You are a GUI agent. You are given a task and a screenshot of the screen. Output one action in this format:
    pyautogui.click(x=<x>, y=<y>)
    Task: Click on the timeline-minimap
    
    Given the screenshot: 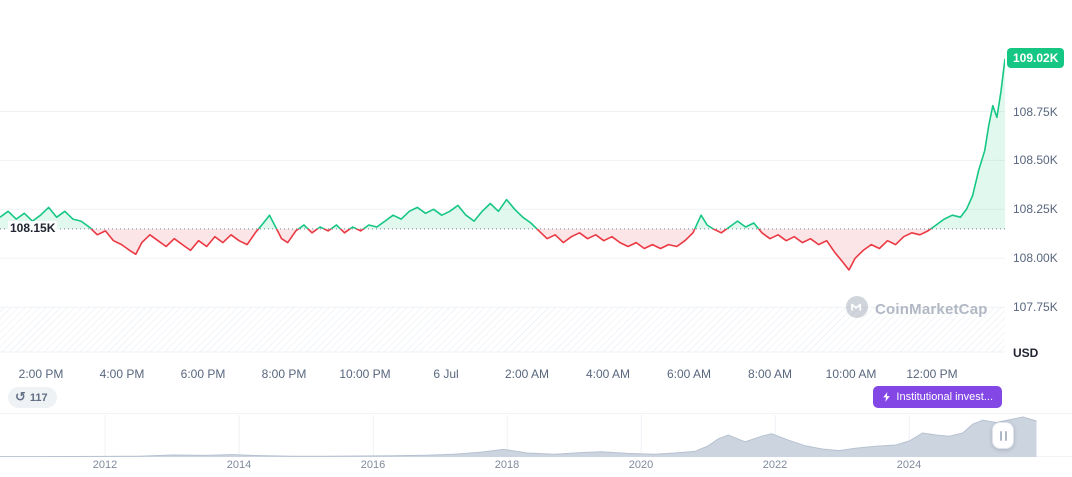 What is the action you would take?
    pyautogui.click(x=536, y=435)
    